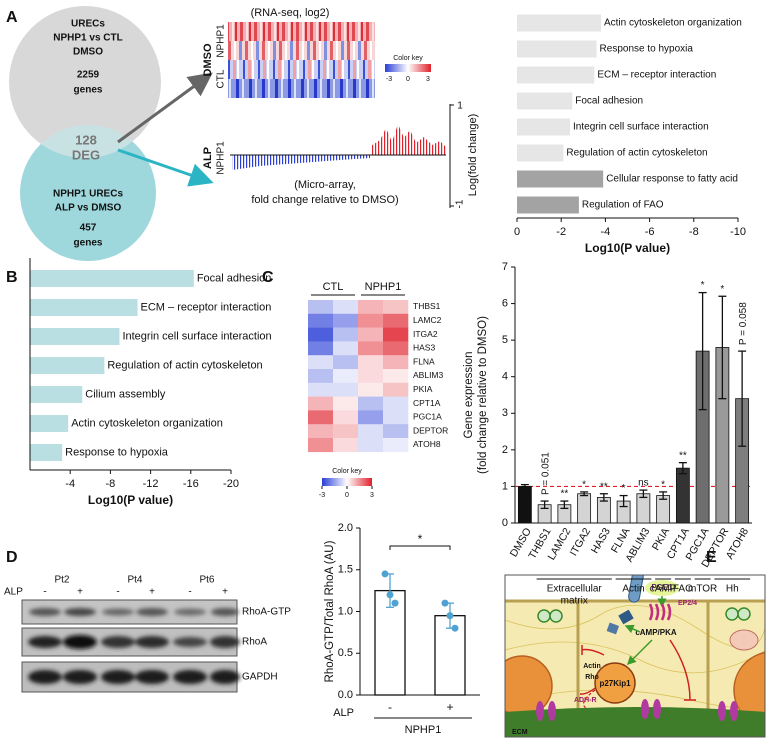 The height and width of the screenshot is (738, 766). What do you see at coordinates (151, 484) in the screenshot?
I see `x-tick-label: -12` at bounding box center [151, 484].